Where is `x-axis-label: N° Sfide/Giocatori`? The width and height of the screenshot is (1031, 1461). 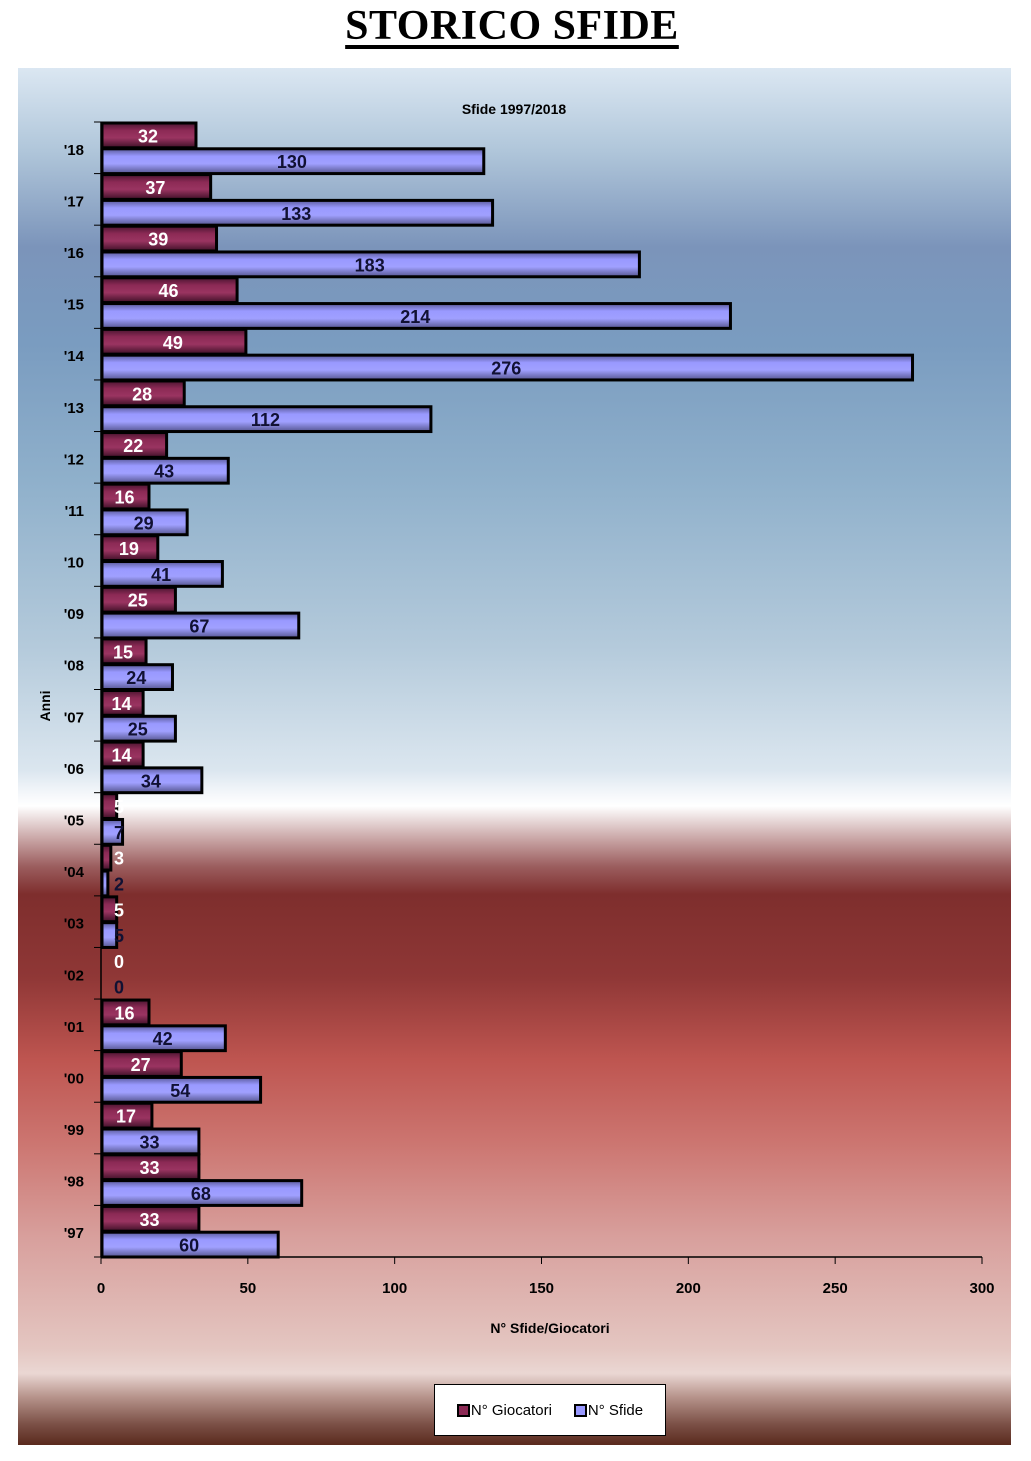 x-axis-label: N° Sfide/Giocatori is located at coordinates (549, 1328).